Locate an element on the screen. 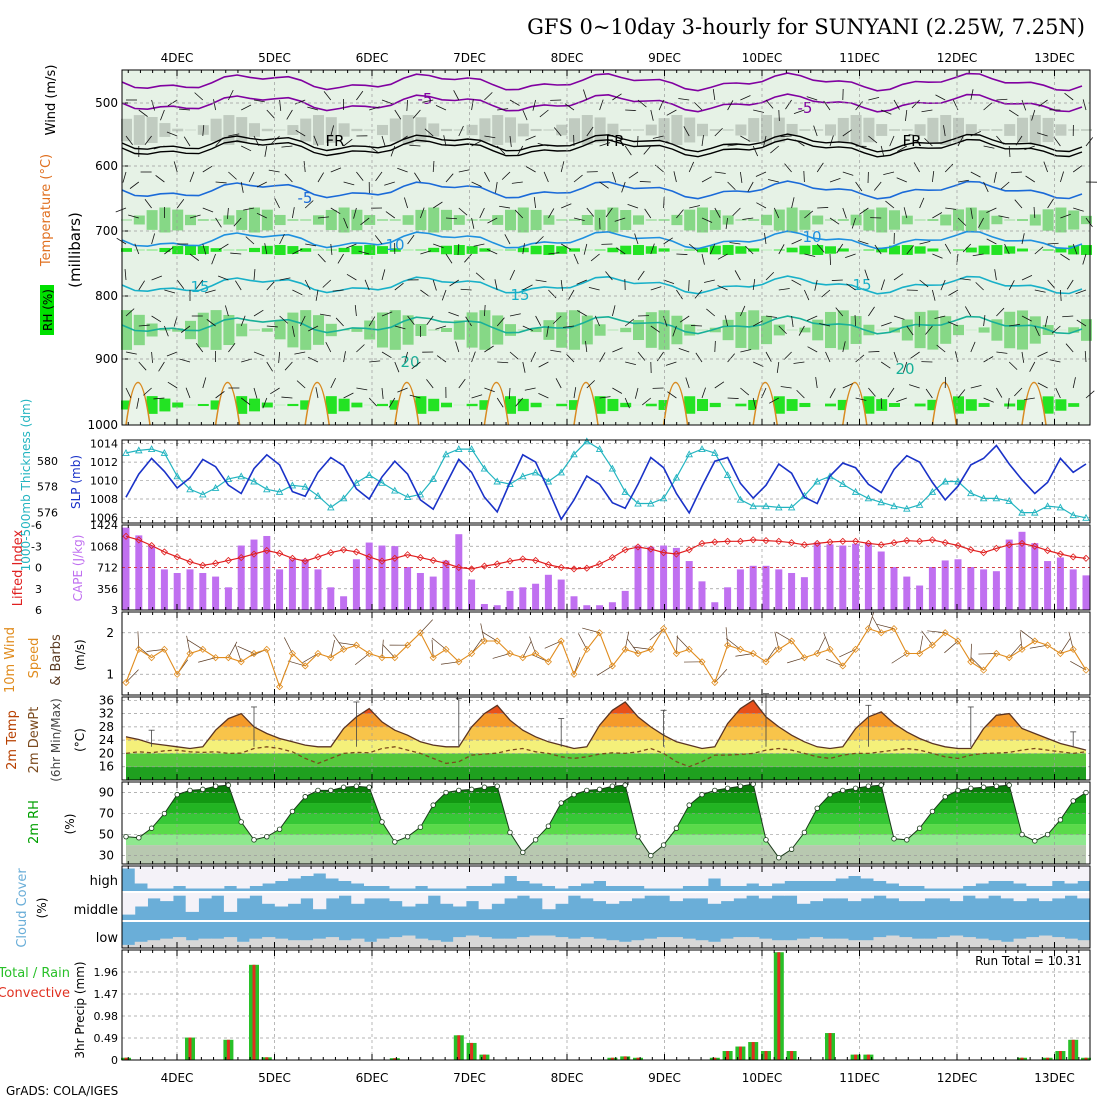 The image size is (1100, 1100). precip-convective-bar is located at coordinates (753, 1051).